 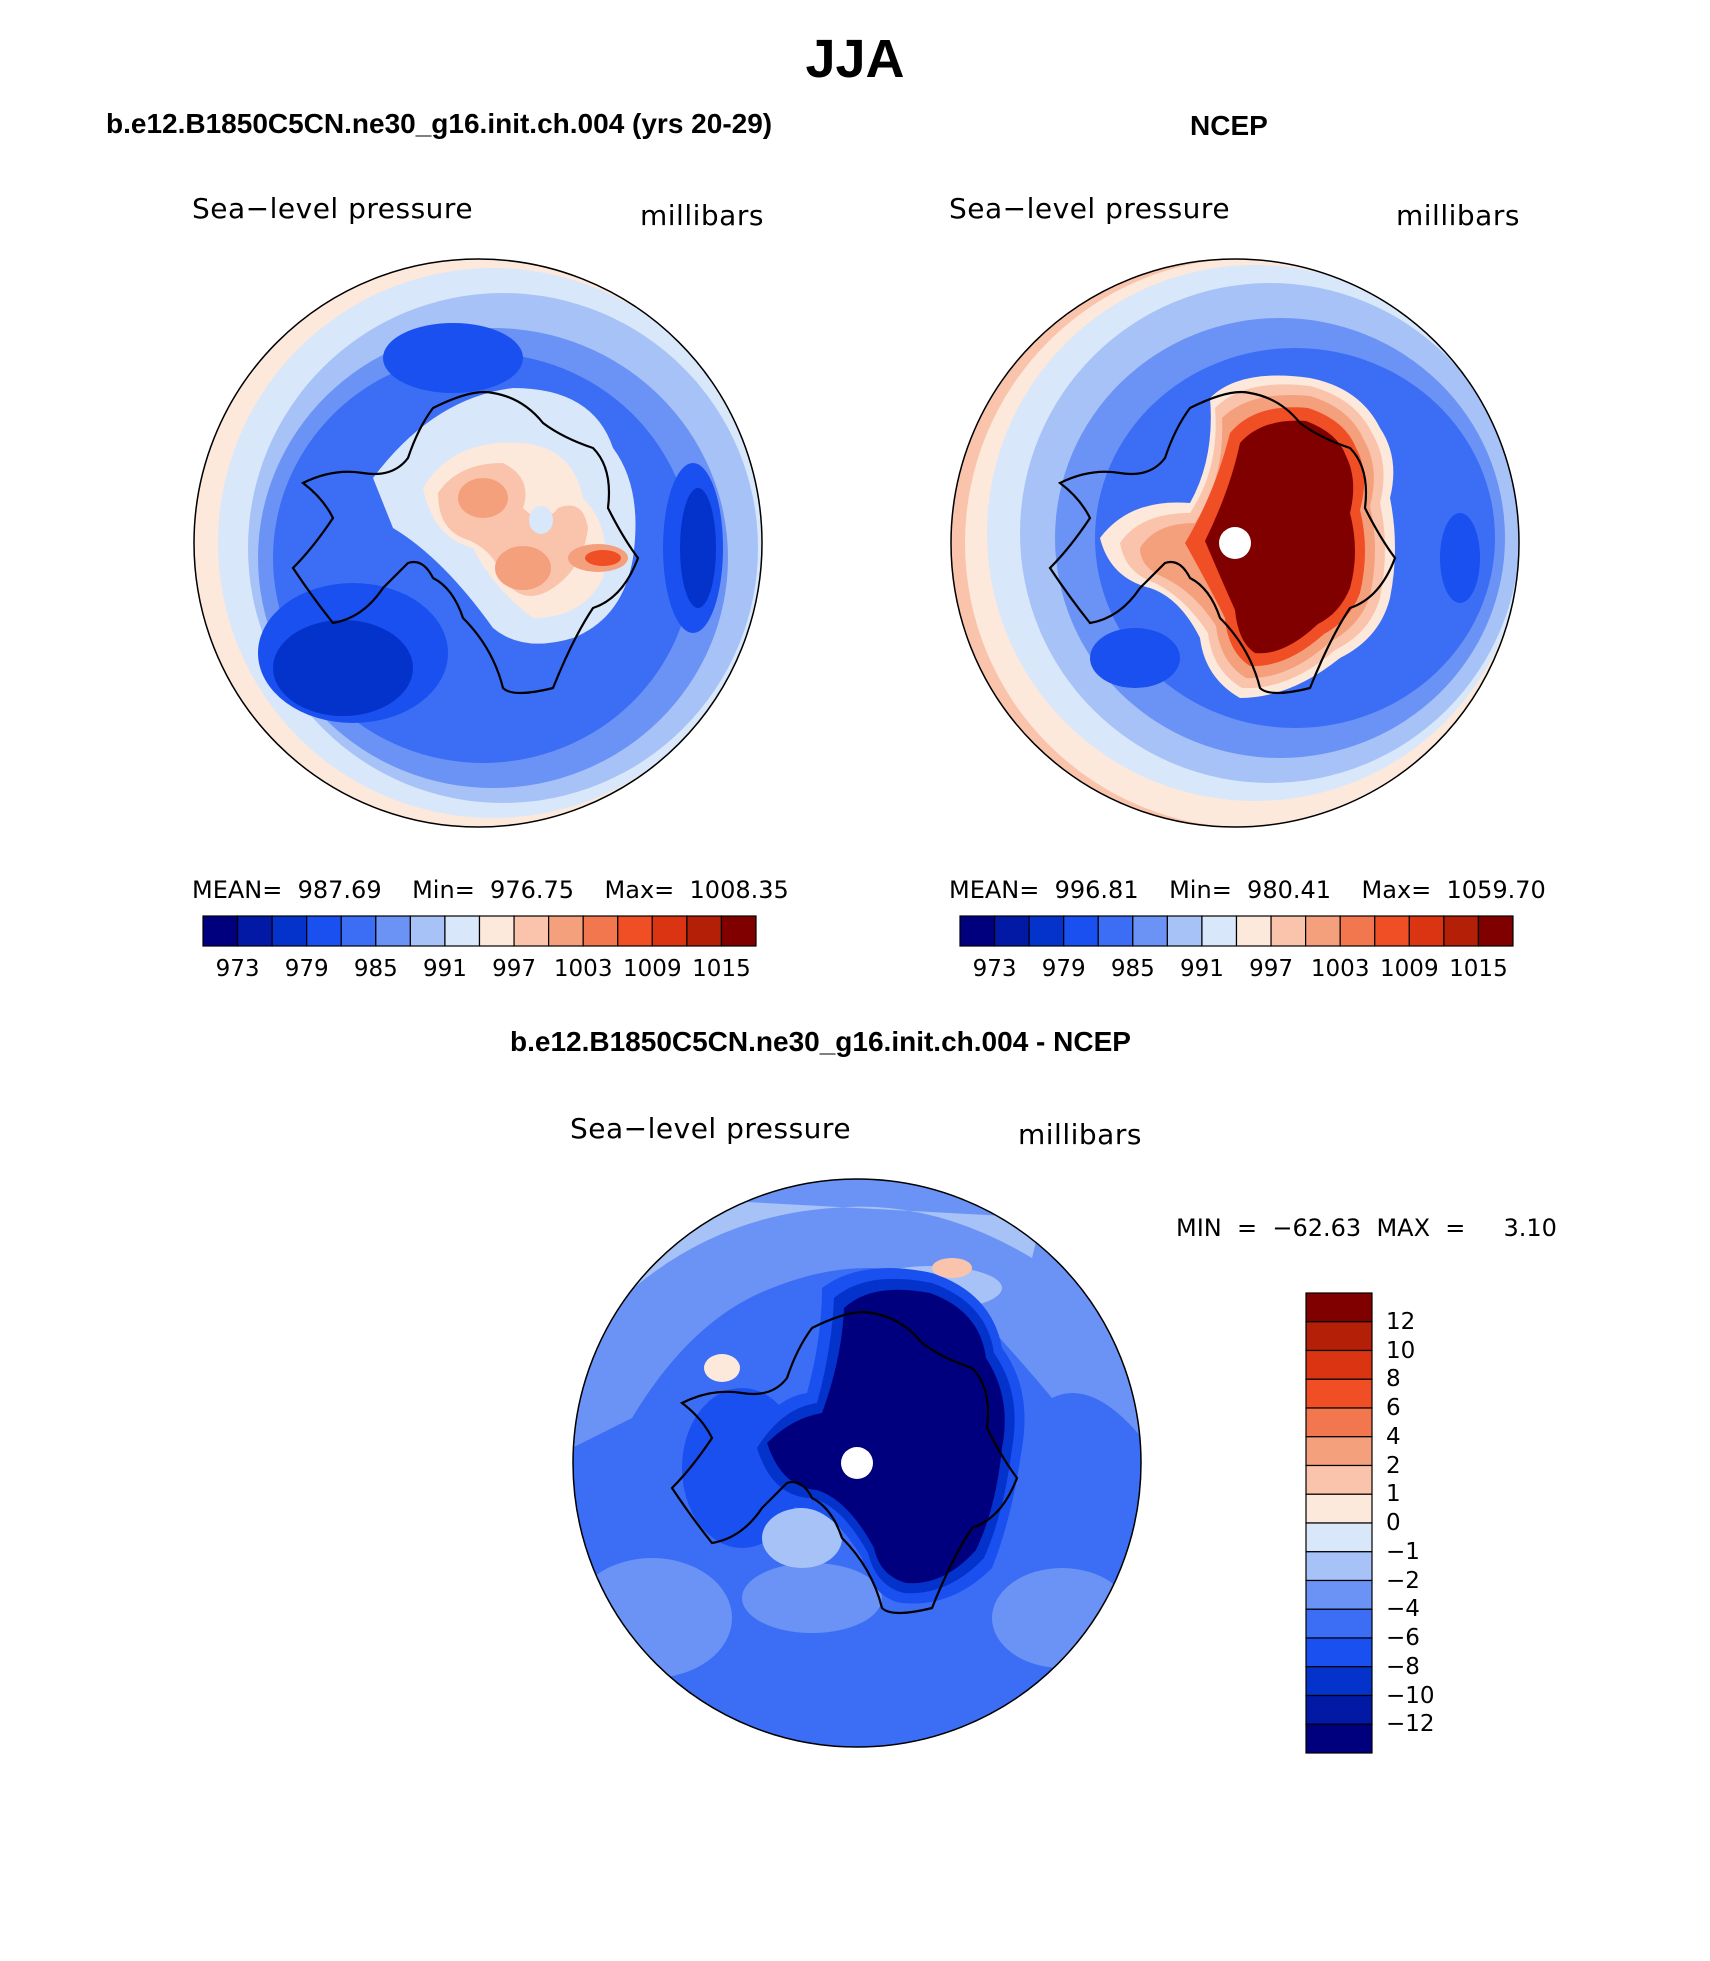 I want to click on panel-model-stats: MEAN= 987.69 Min= 976.75 Max= 1008.35, so click(x=490, y=890).